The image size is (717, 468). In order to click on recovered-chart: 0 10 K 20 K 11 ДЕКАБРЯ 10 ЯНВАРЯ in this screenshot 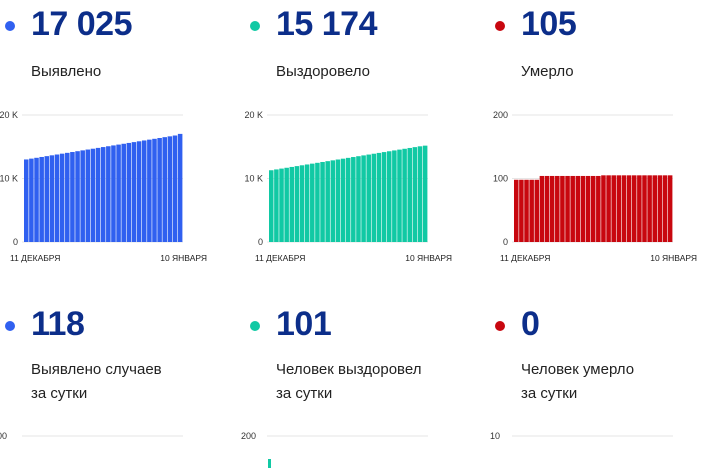, I will do `click(348, 186)`.